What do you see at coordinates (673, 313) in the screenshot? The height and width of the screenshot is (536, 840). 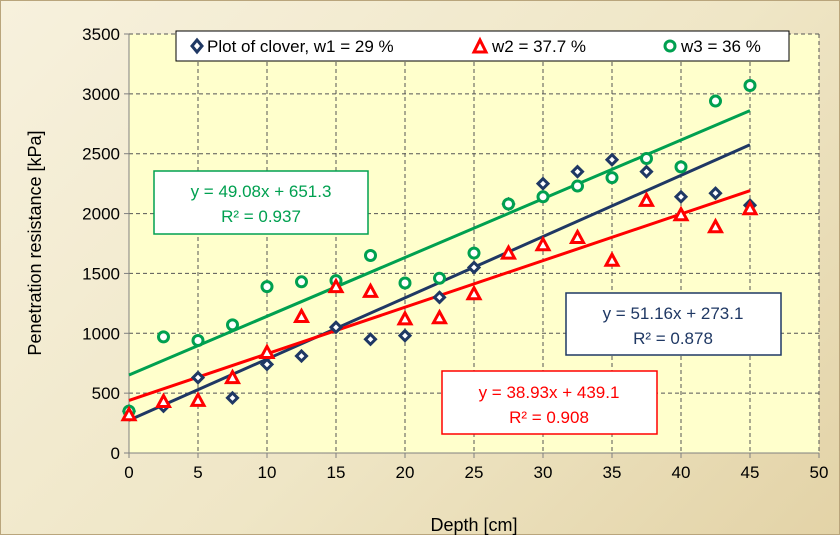 I see `equation-w1: y = 51.16x + 273.1` at bounding box center [673, 313].